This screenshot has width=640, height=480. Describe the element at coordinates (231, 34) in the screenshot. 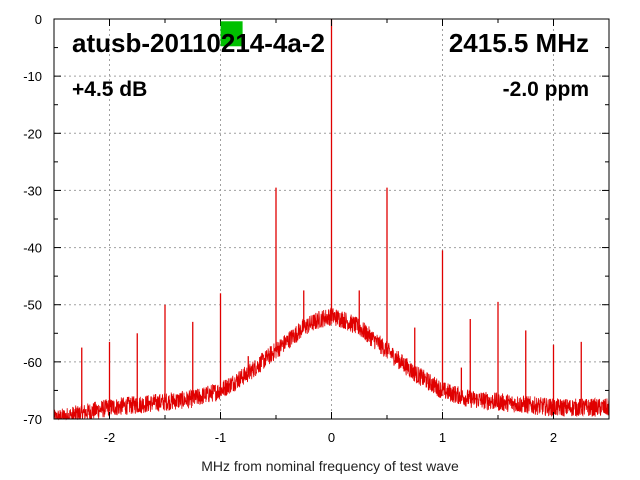

I see `status-marker` at that location.